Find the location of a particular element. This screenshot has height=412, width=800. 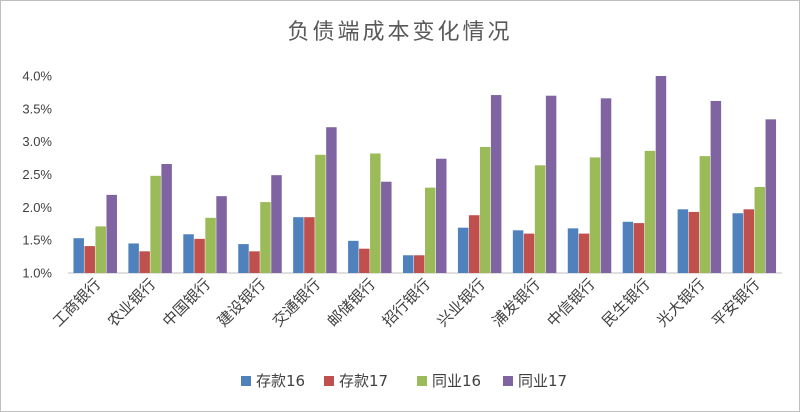

x-category-label: 平安银行 is located at coordinates (735, 302).